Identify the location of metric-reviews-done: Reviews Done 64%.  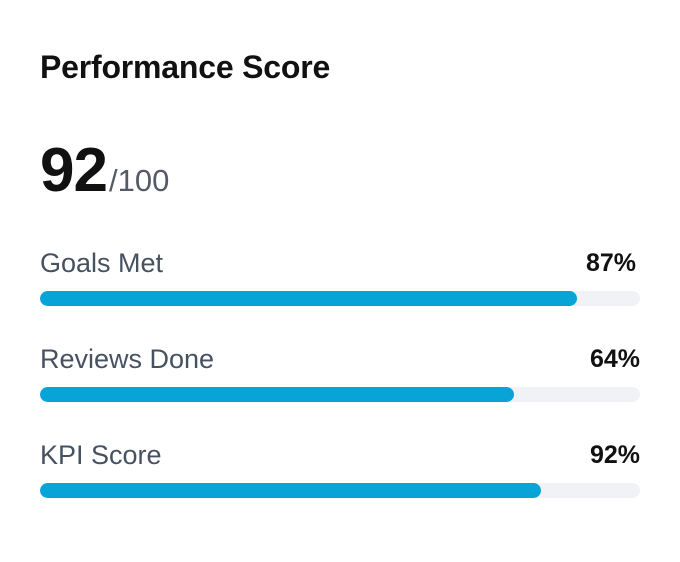
(340, 376).